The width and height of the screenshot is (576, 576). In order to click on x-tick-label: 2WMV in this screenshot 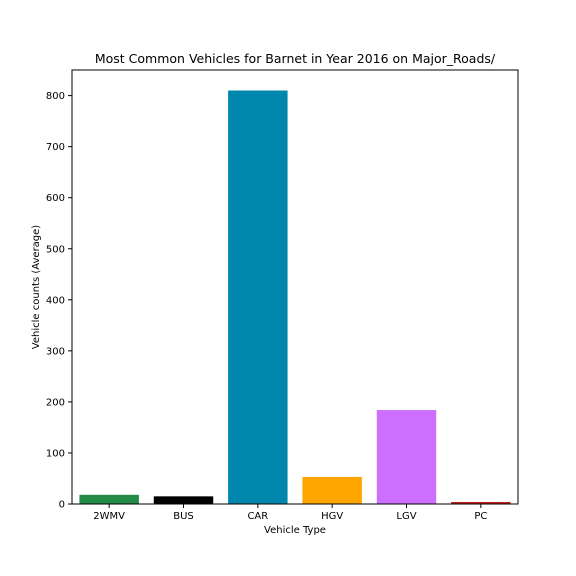, I will do `click(109, 516)`.